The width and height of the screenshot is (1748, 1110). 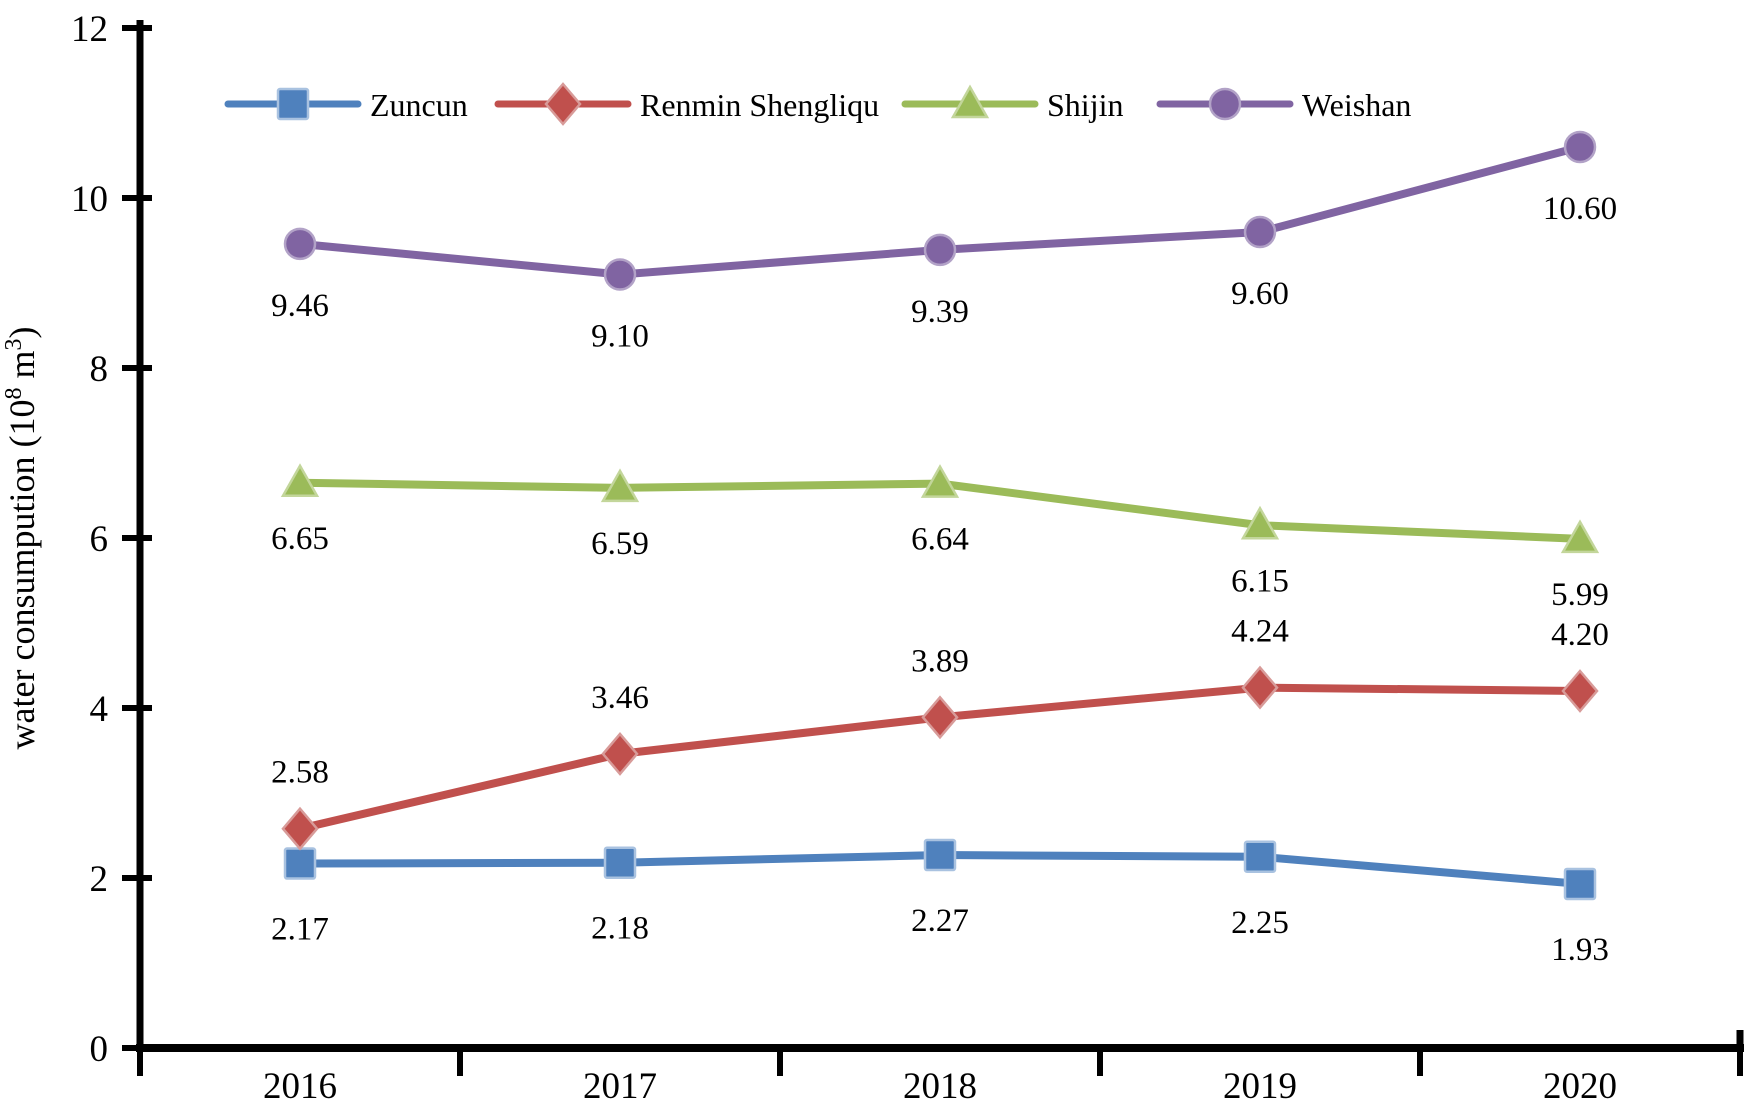 What do you see at coordinates (1283, 105) in the screenshot?
I see `legend-item-weishan: Weishan` at bounding box center [1283, 105].